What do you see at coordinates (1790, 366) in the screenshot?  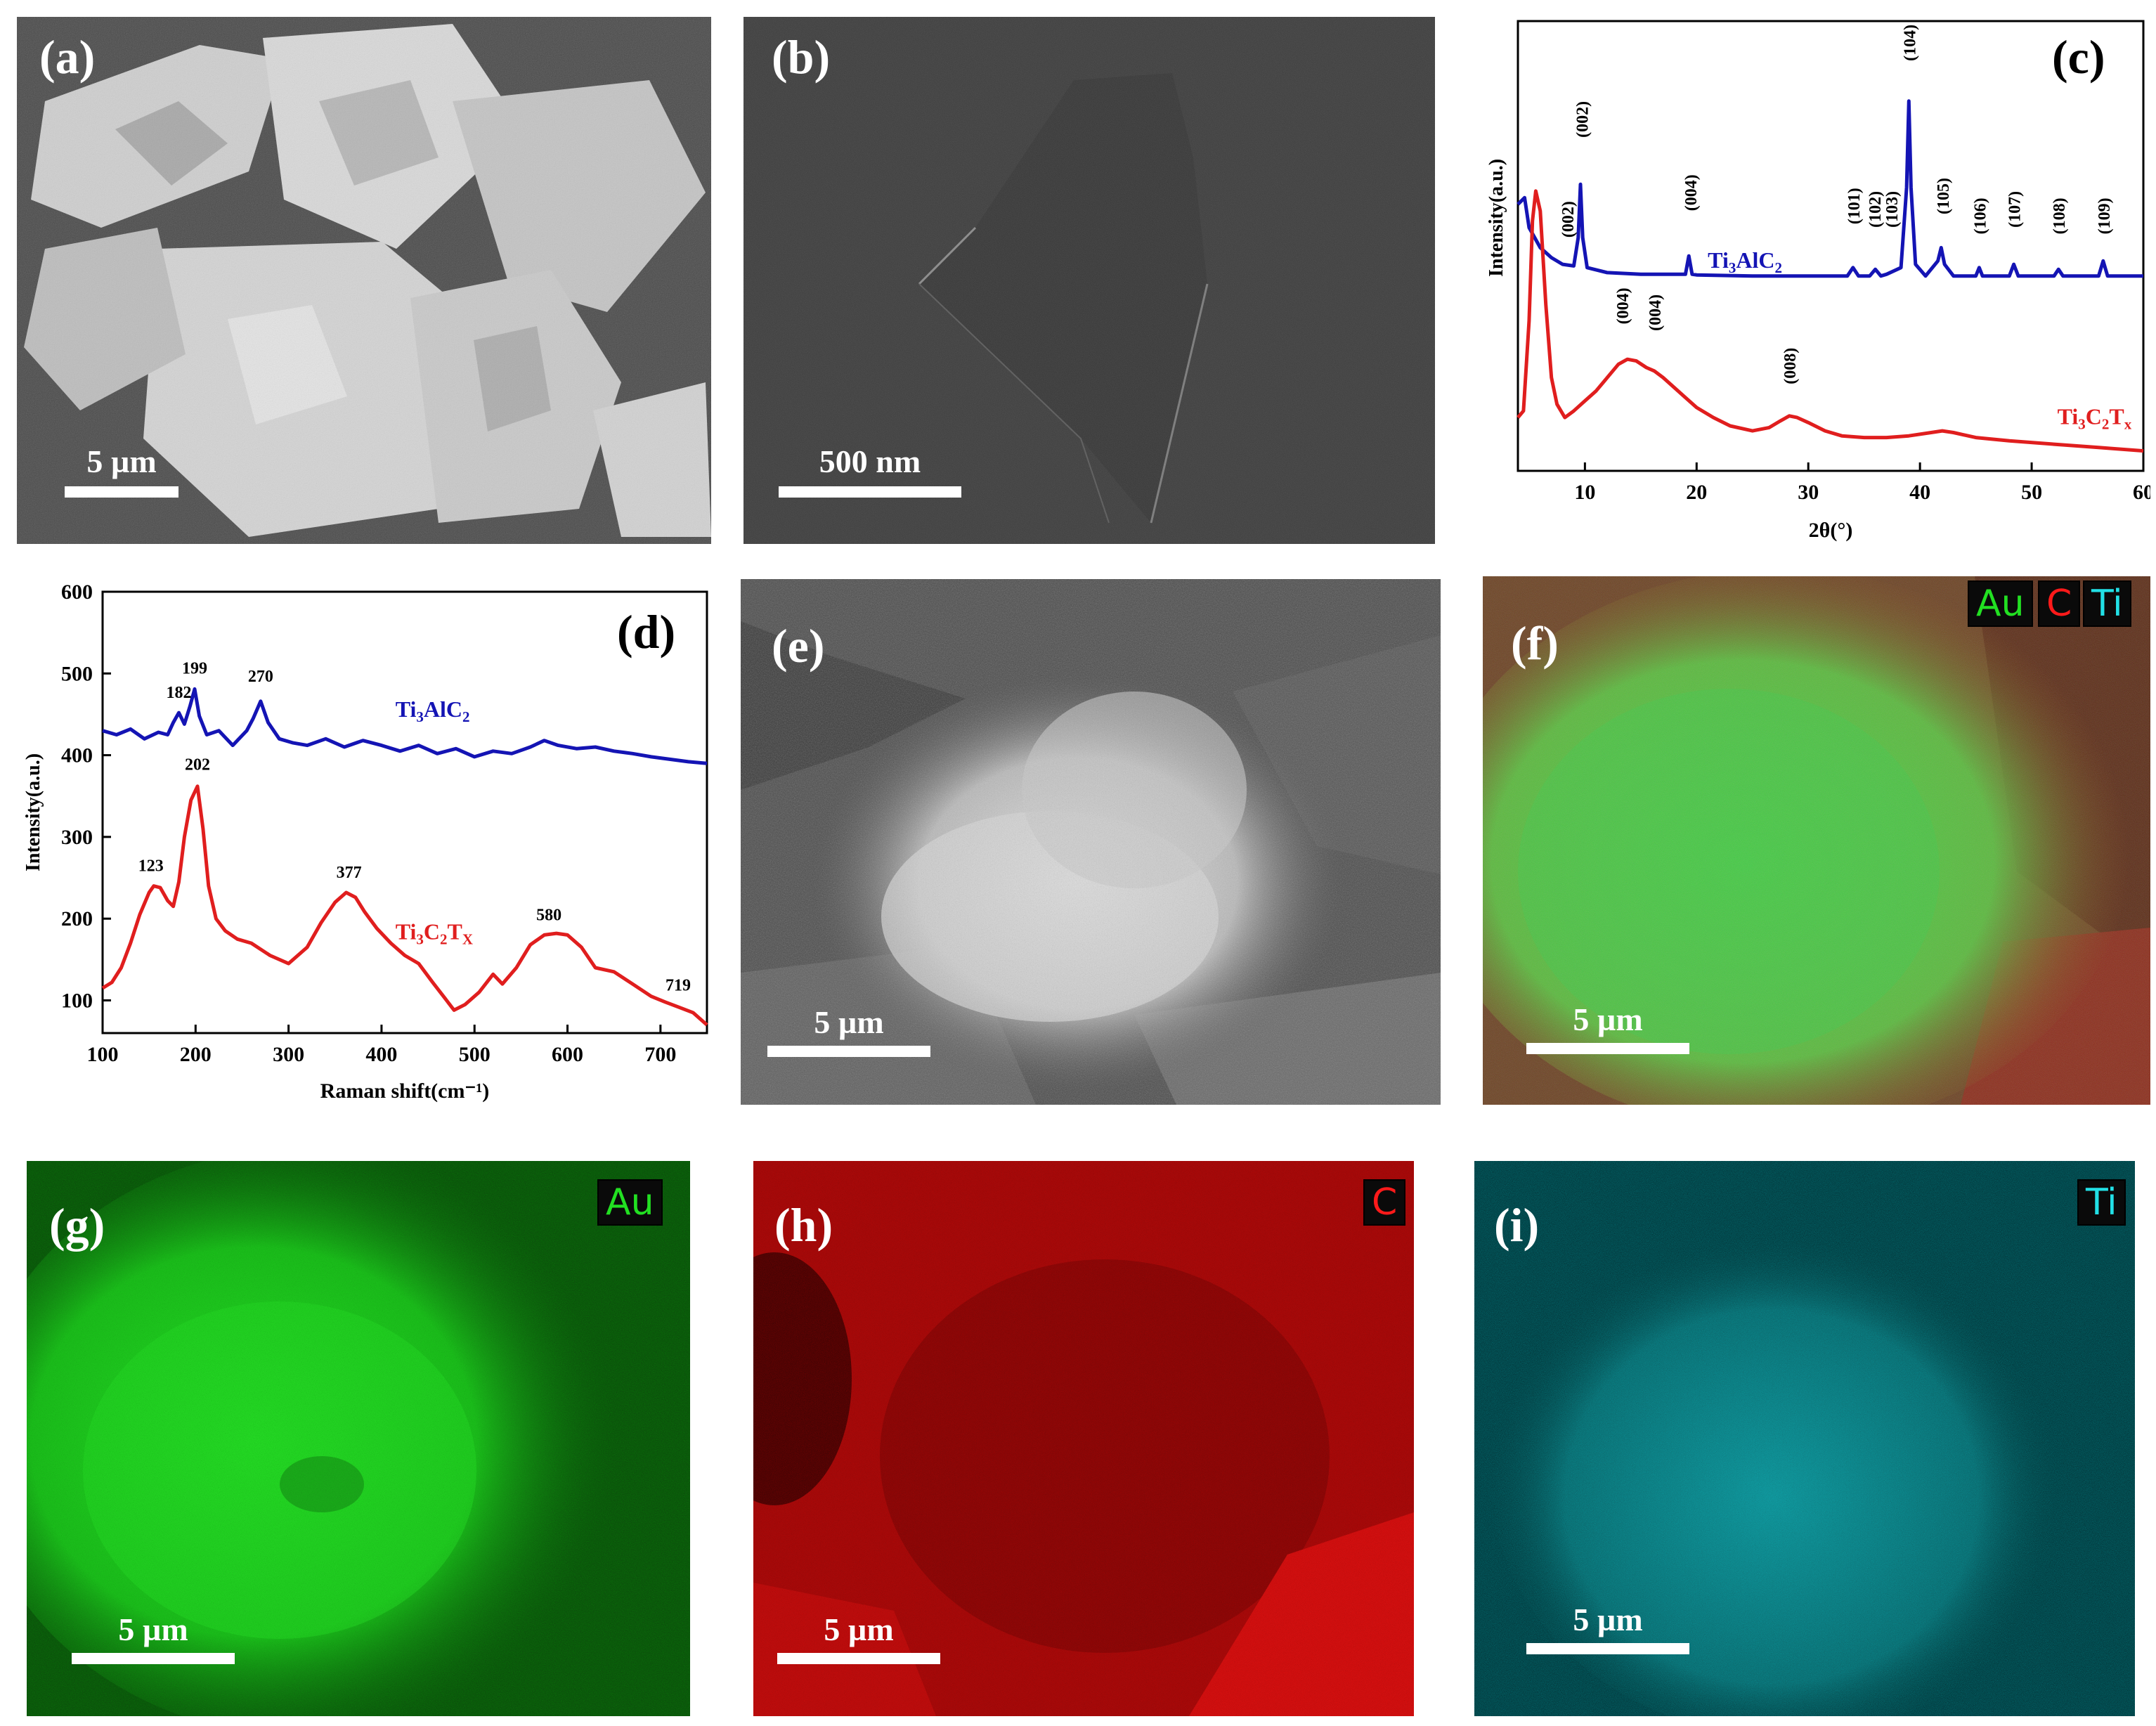 I see `xrd-peak-label: (008)` at bounding box center [1790, 366].